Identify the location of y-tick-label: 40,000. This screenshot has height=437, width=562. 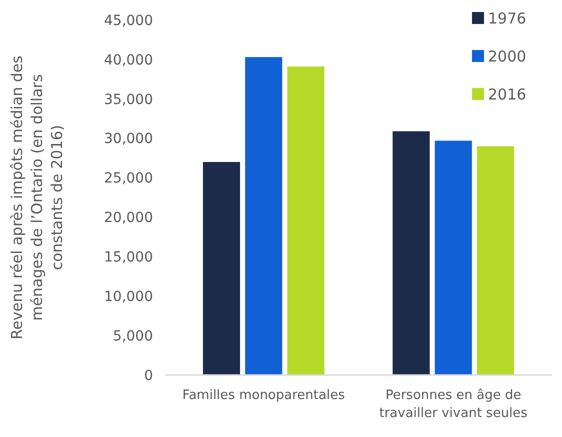
(128, 60).